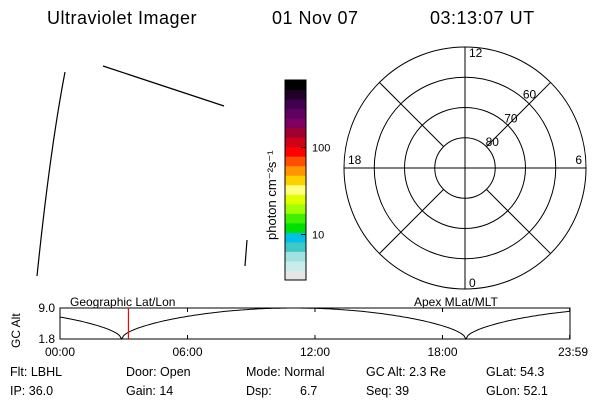 This screenshot has width=600, height=400. Describe the element at coordinates (511, 118) in the screenshot. I see `latitude-label: 70` at that location.